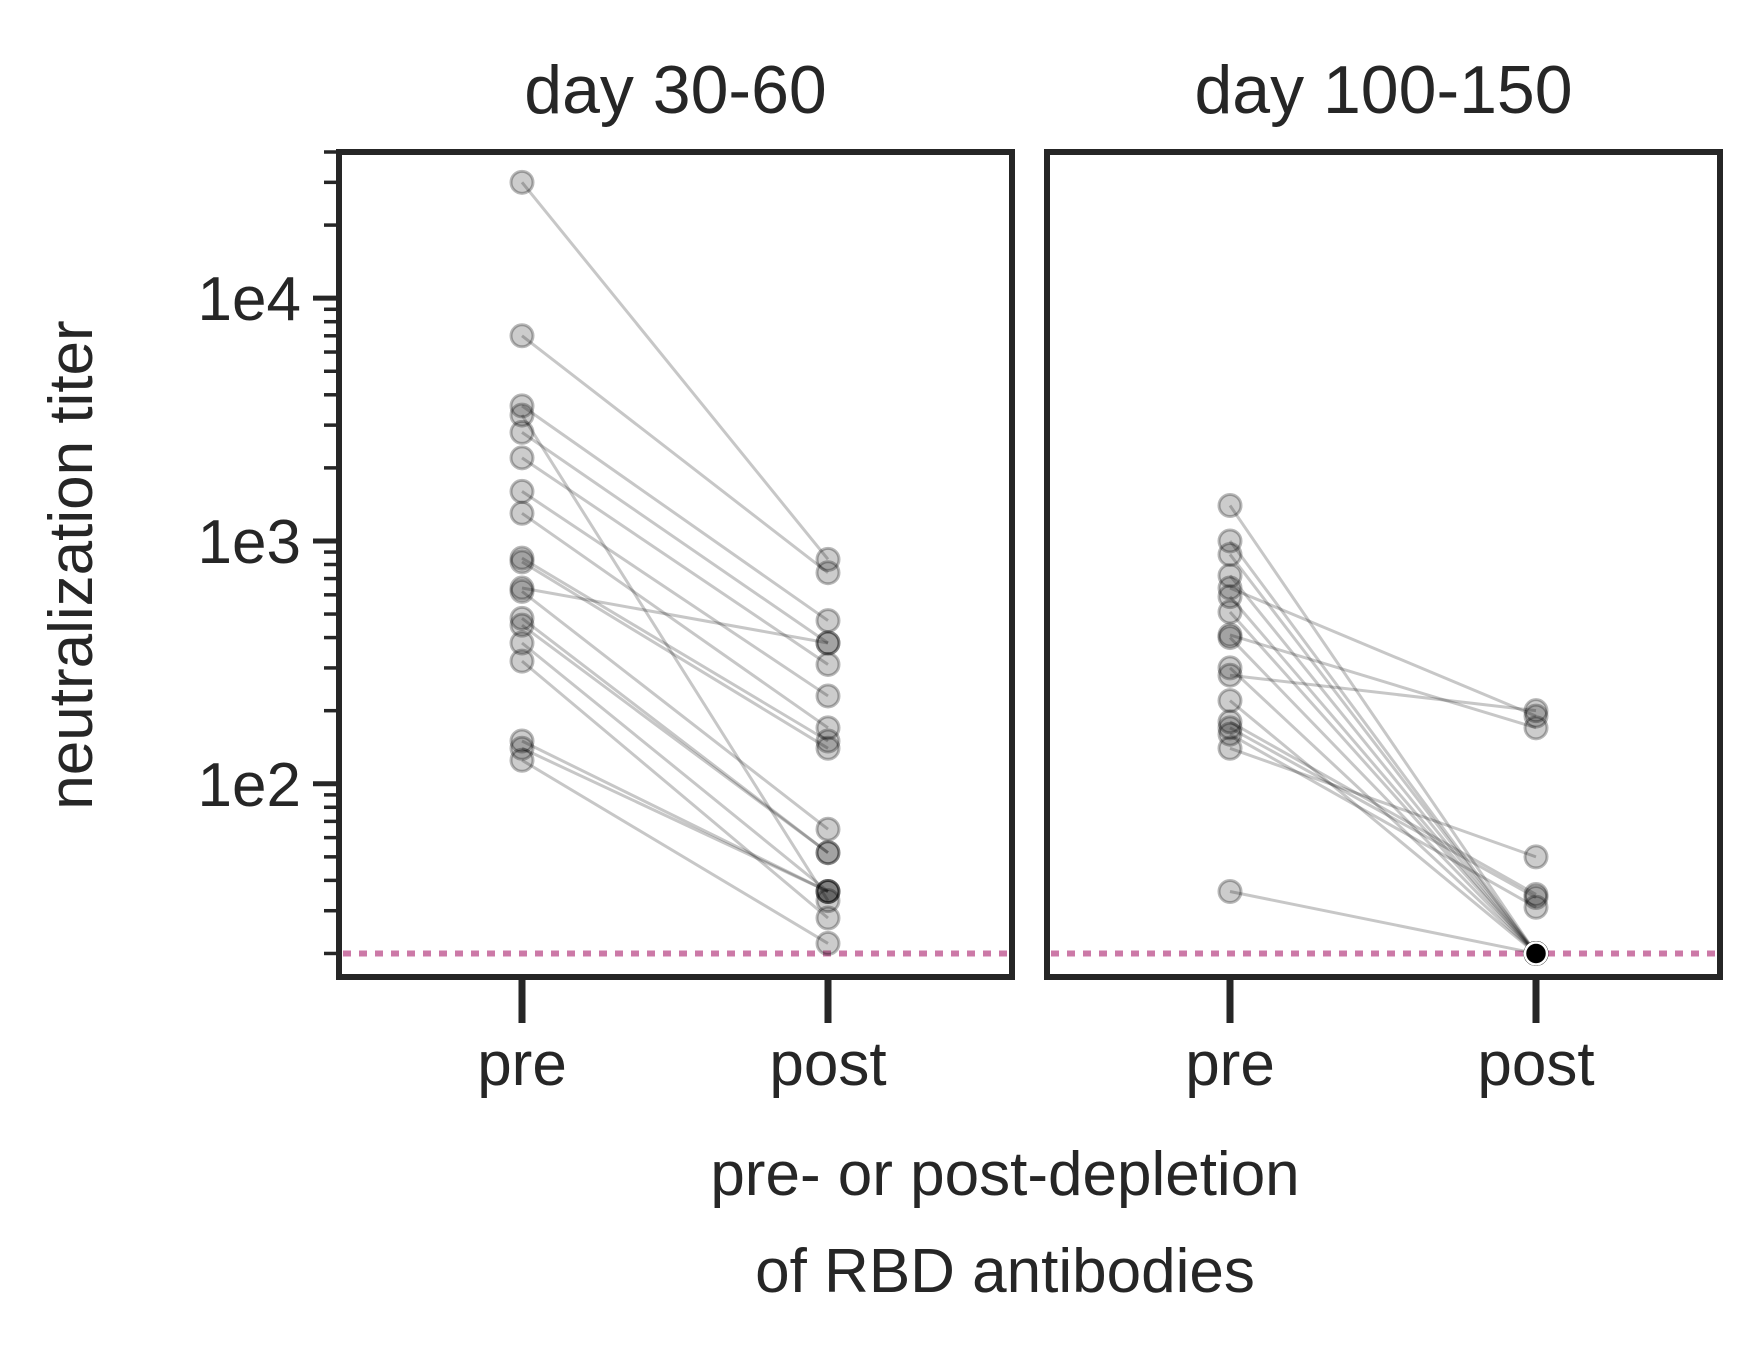 The width and height of the screenshot is (1752, 1350). I want to click on y-tick-label: 1e3, so click(249, 542).